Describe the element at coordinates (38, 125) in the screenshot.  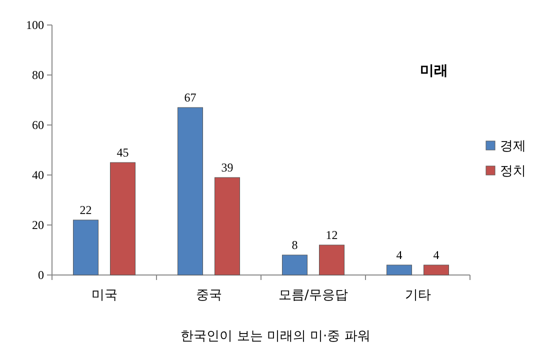
I see `y-tick-label: 60` at that location.